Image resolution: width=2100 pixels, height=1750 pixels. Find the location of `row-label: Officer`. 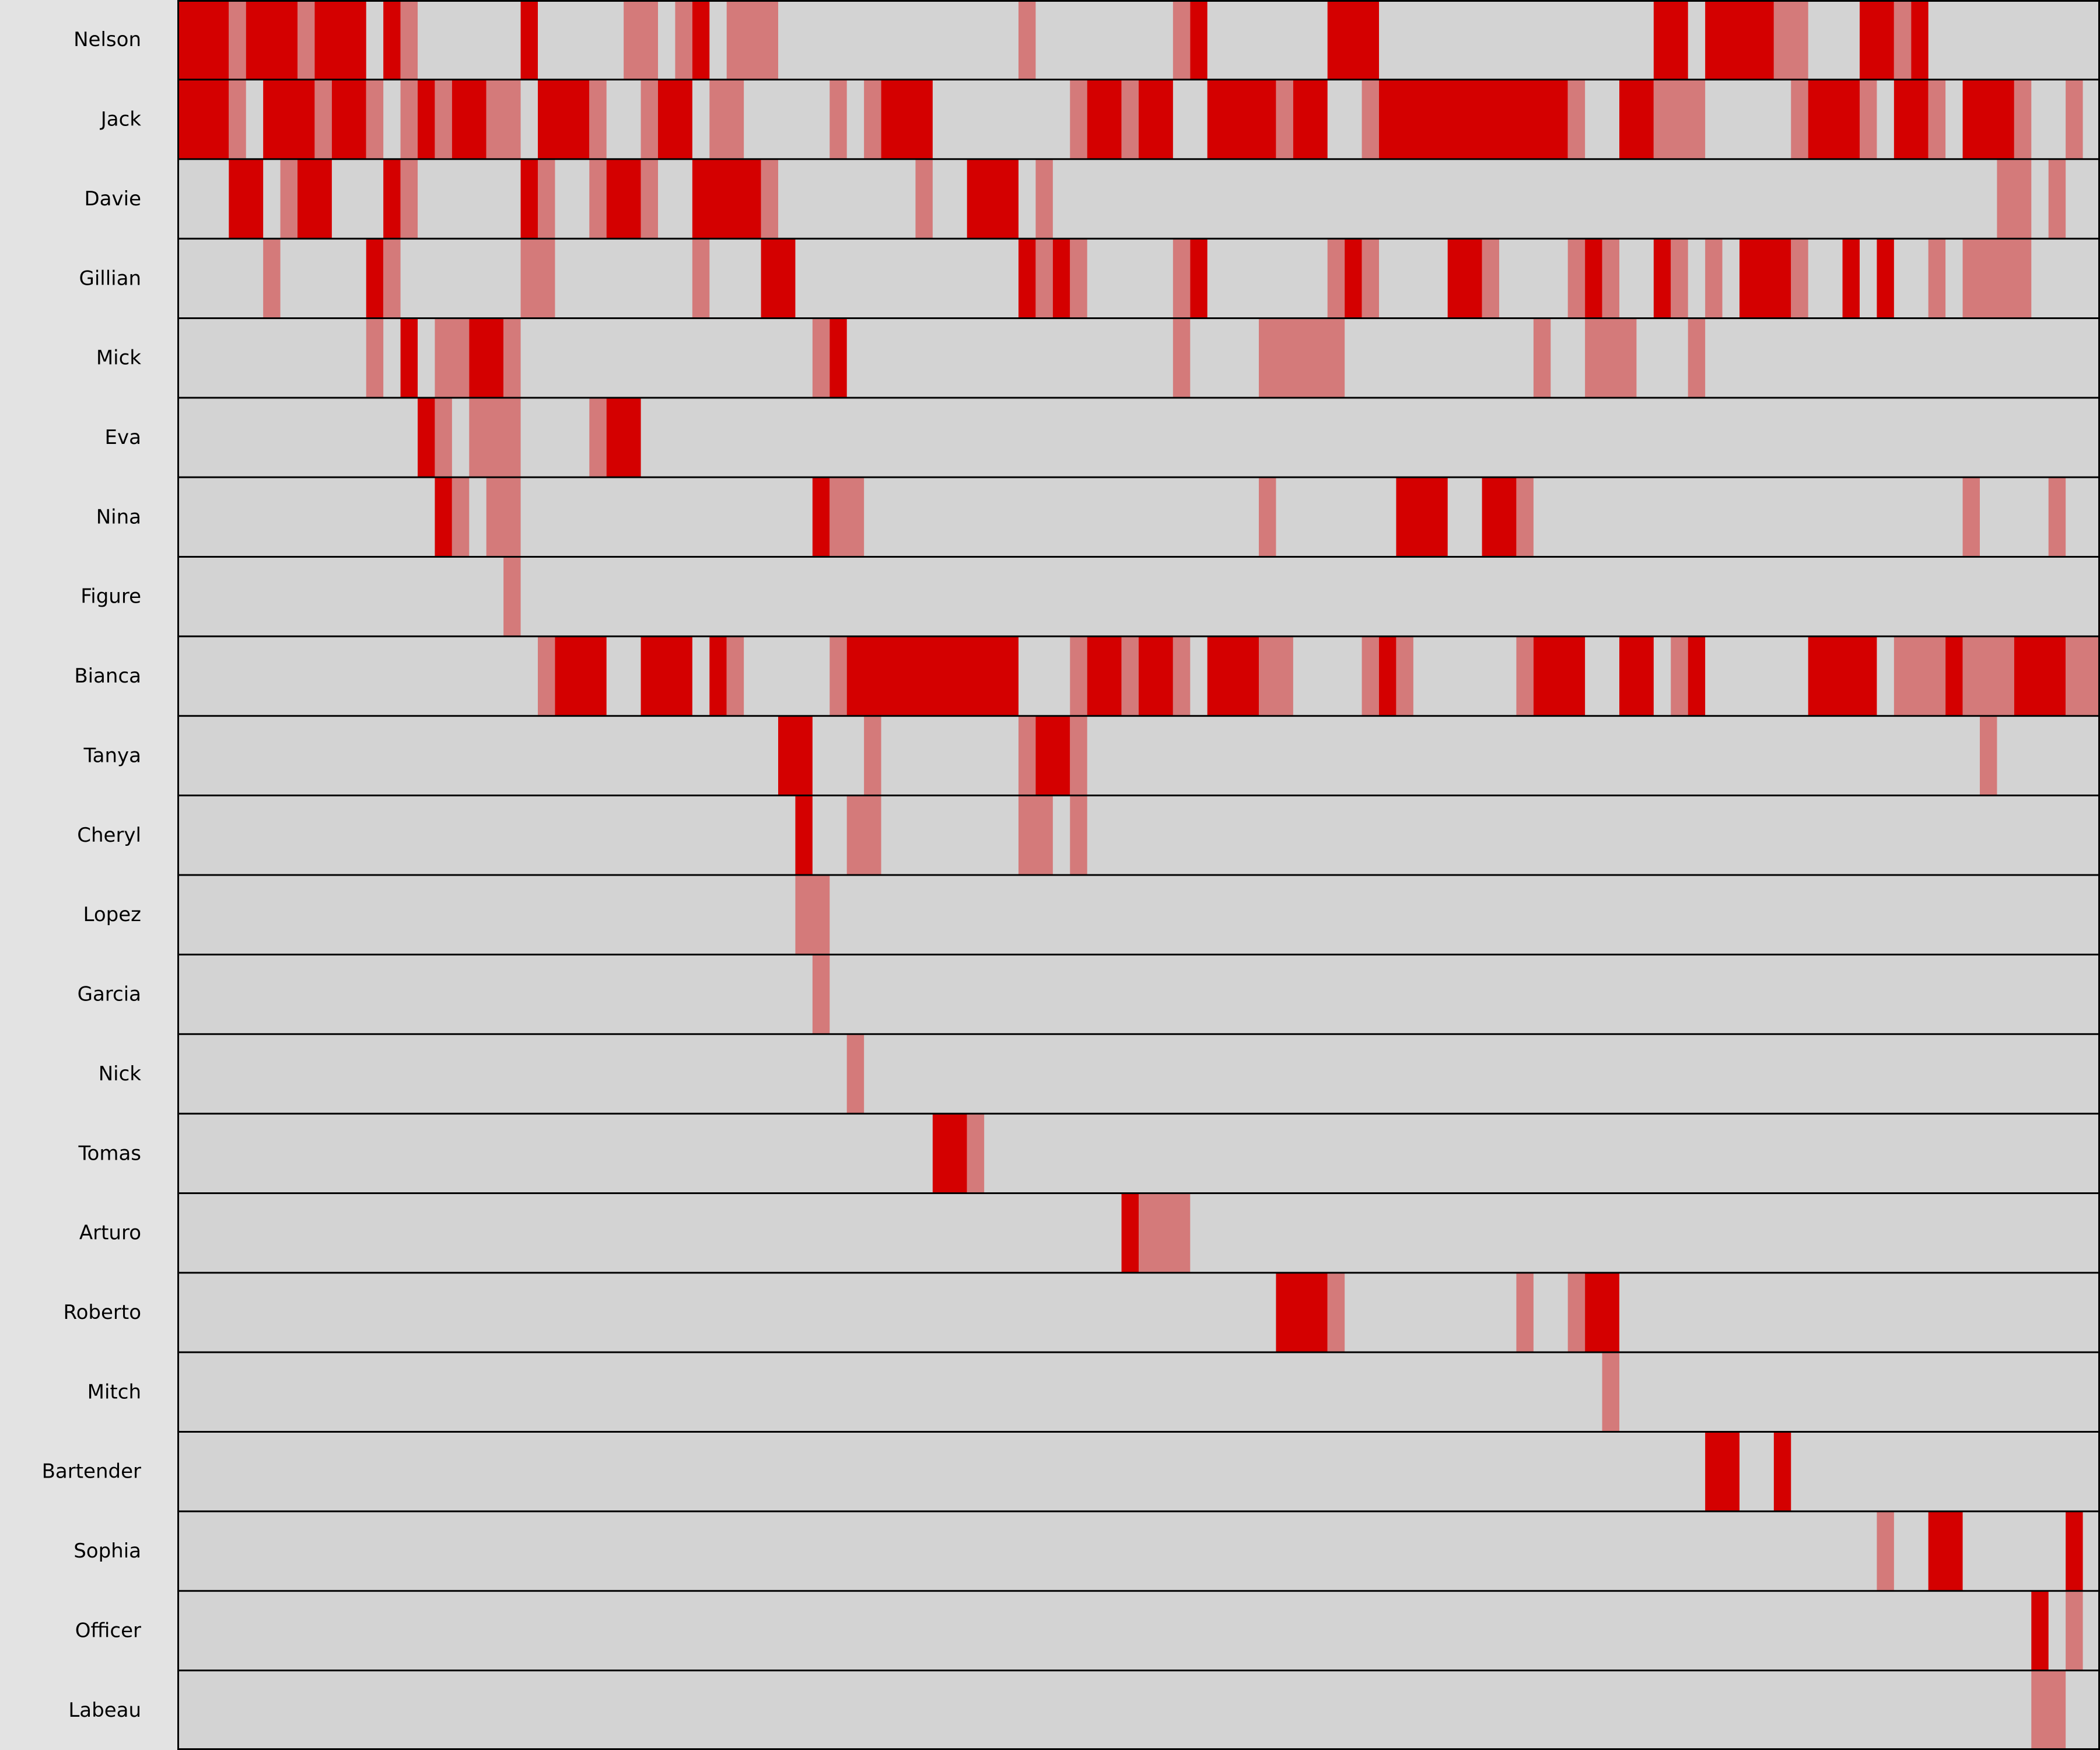

row-label: Officer is located at coordinates (108, 1630).